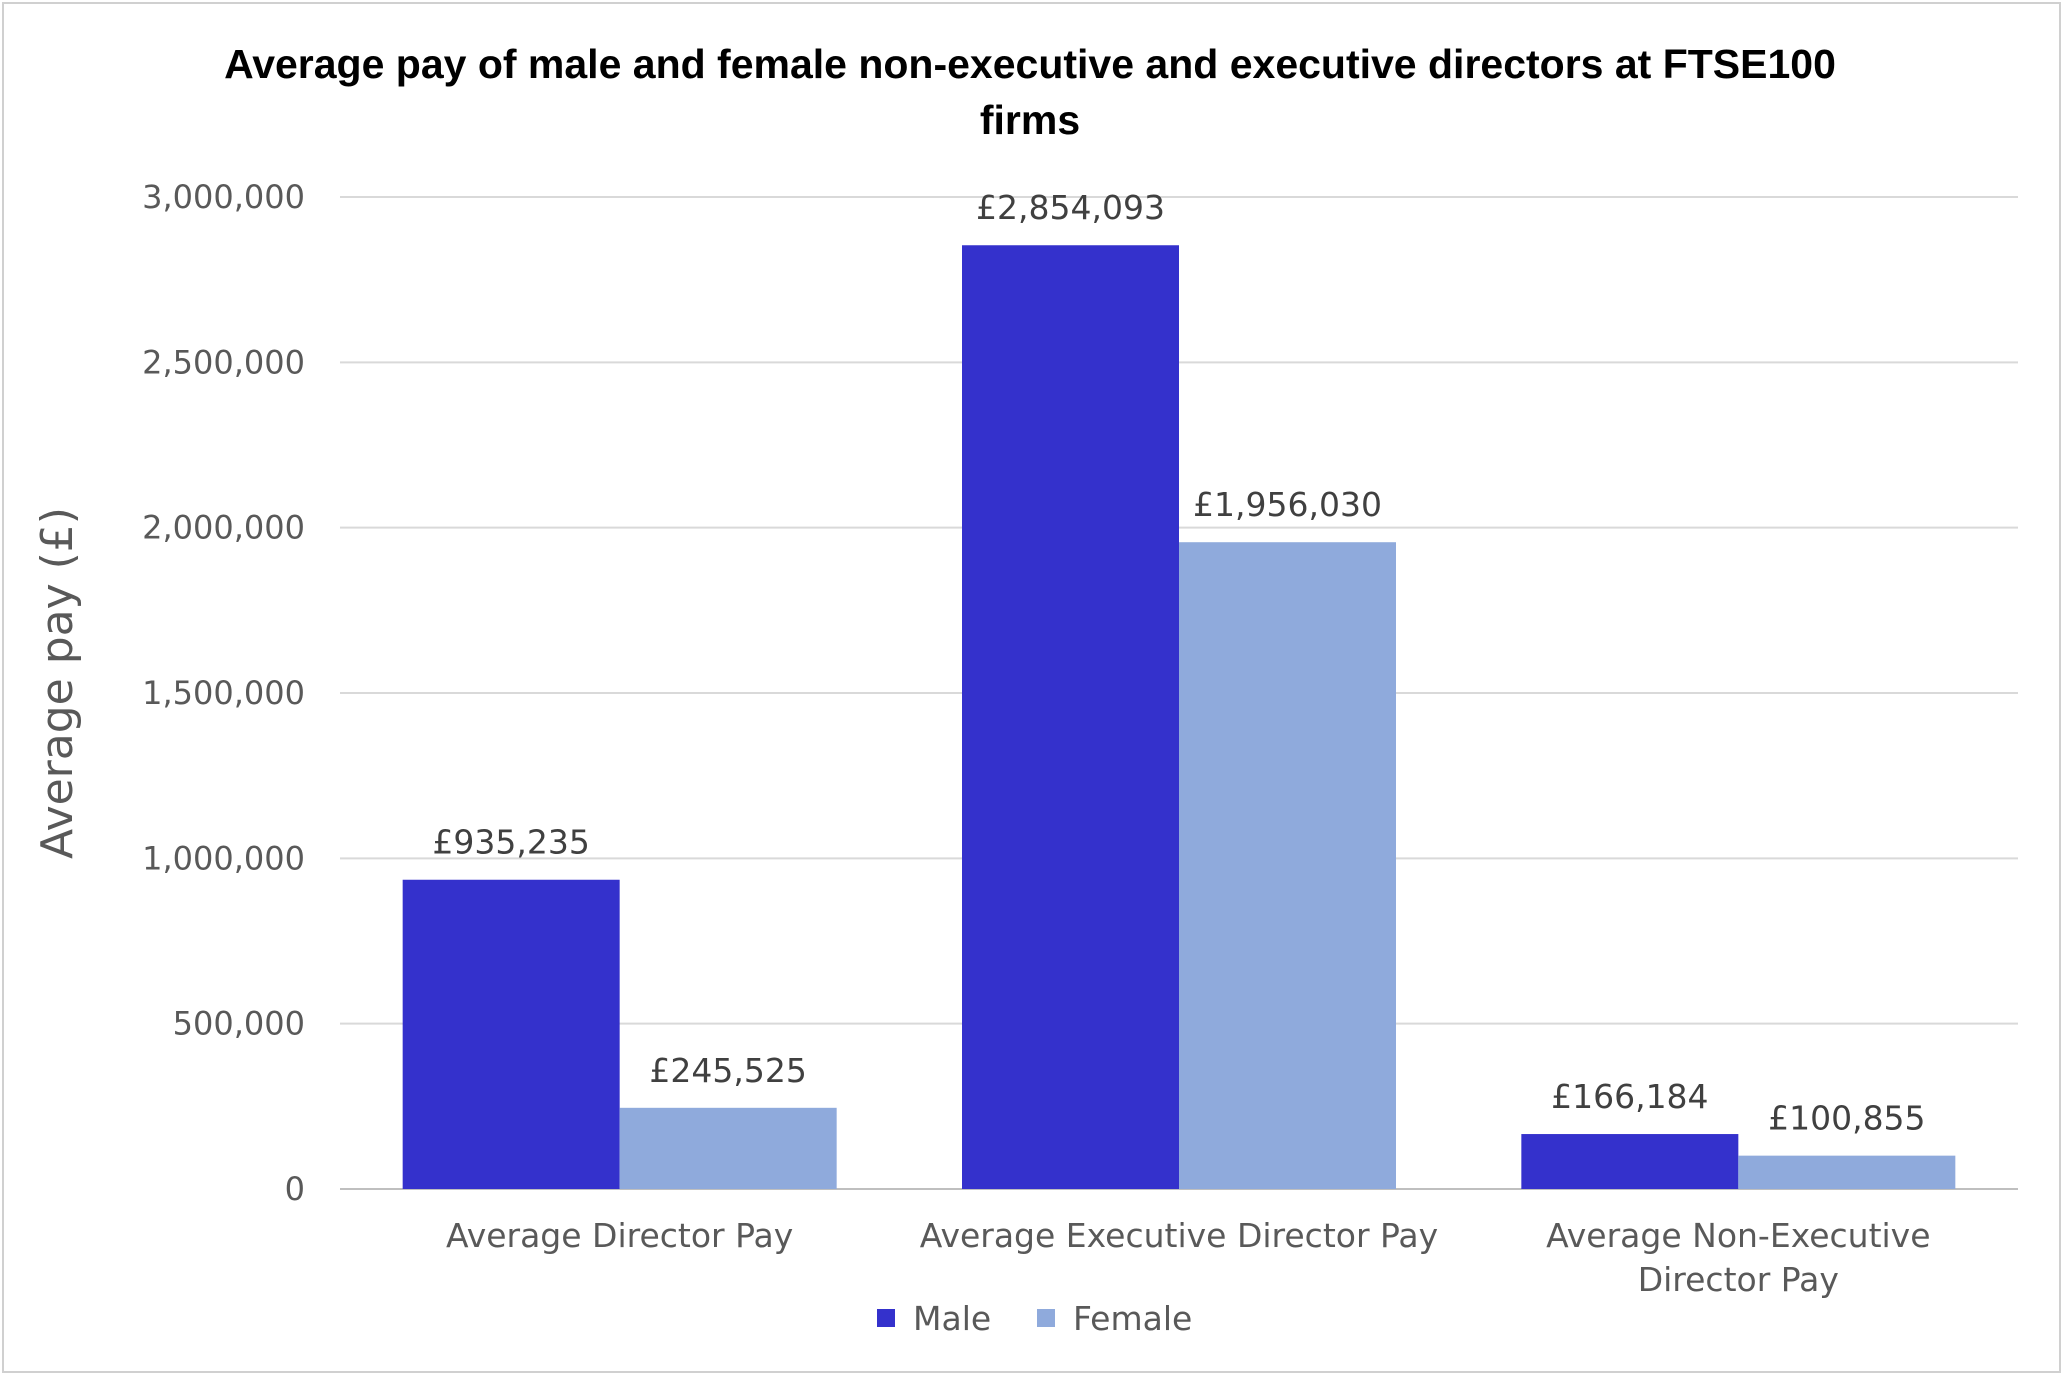  I want to click on legend-label-male: Male, so click(952, 1318).